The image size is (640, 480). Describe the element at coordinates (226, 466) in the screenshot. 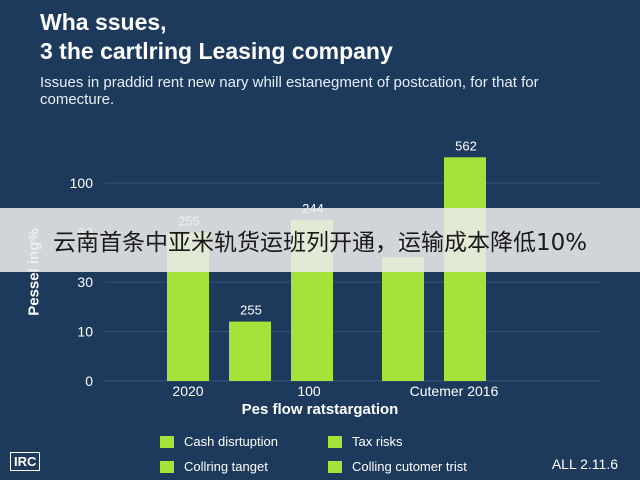

I see `legend-label: Collring tanget` at that location.